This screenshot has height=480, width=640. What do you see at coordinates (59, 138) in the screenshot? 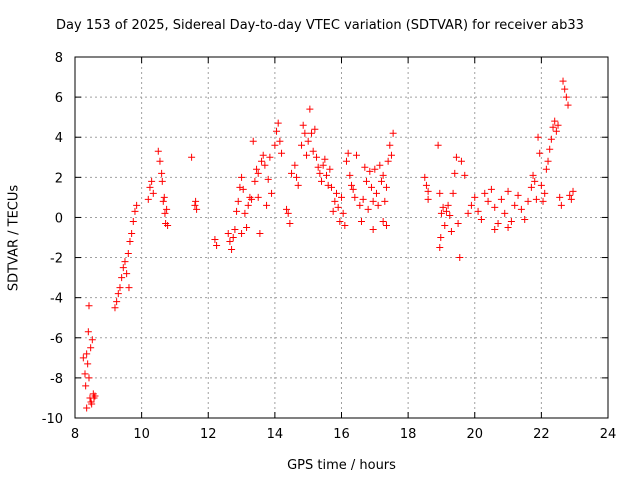
I see `y-tick-label: 4` at bounding box center [59, 138].